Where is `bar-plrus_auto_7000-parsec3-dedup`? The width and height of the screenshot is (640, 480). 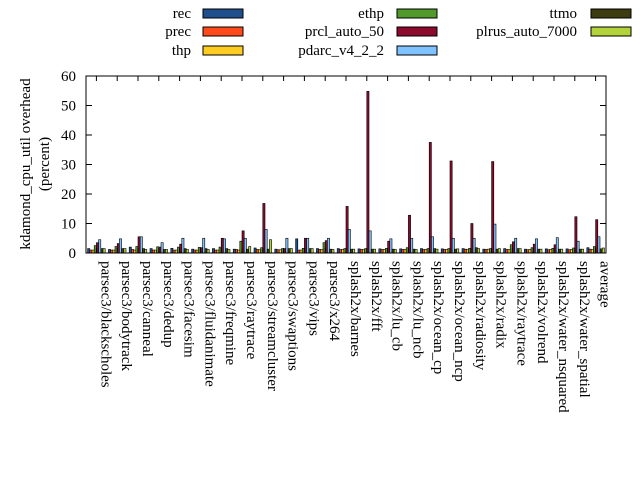
bar-plrus_auto_7000-parsec3-dedup is located at coordinates (166, 251).